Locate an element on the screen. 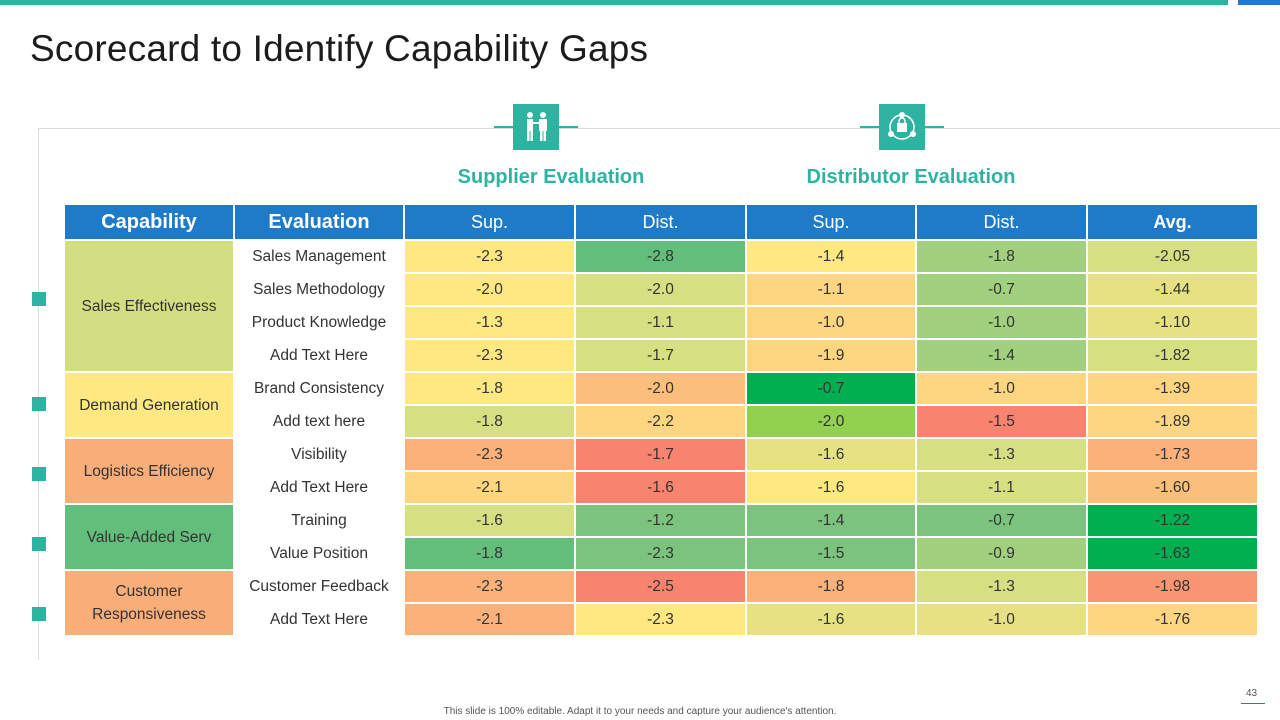  top-accent-bar is located at coordinates (614, 2).